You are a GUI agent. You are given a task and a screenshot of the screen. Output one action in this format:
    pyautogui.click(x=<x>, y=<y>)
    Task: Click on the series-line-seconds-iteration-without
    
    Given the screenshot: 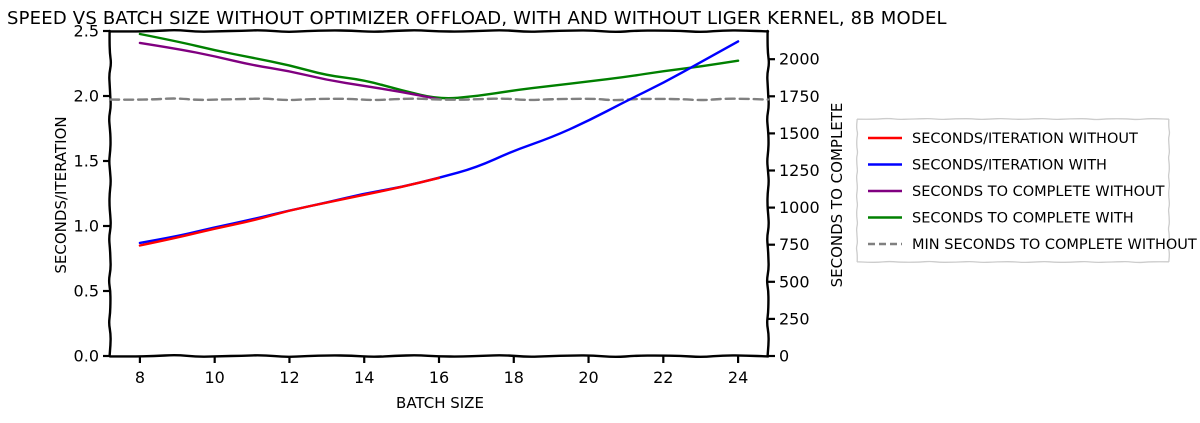 What is the action you would take?
    pyautogui.click(x=289, y=211)
    